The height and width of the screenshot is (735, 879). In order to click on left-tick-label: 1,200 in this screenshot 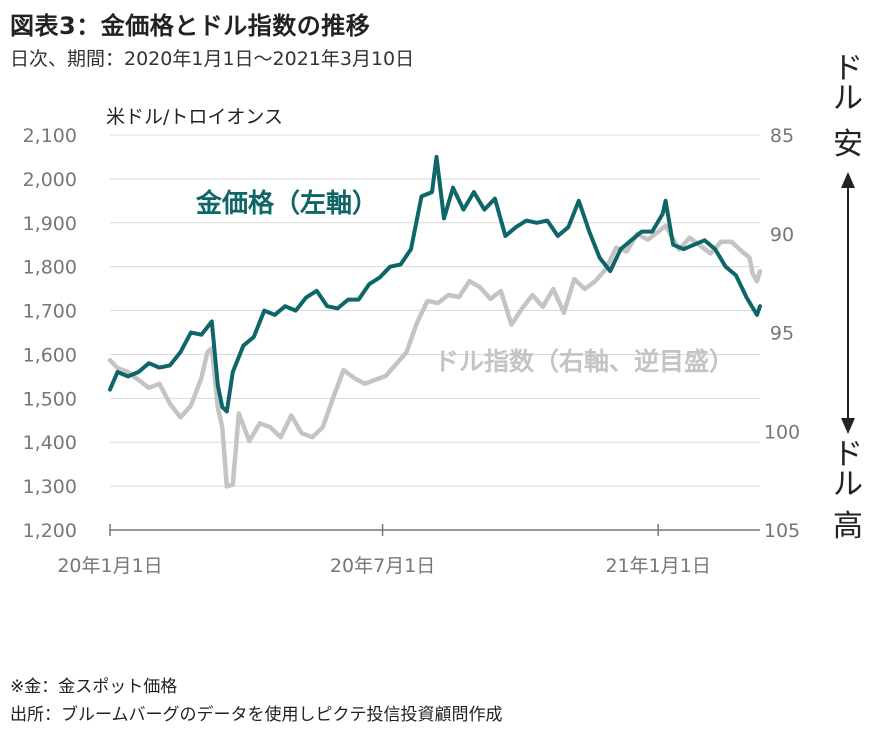, I will do `click(50, 531)`.